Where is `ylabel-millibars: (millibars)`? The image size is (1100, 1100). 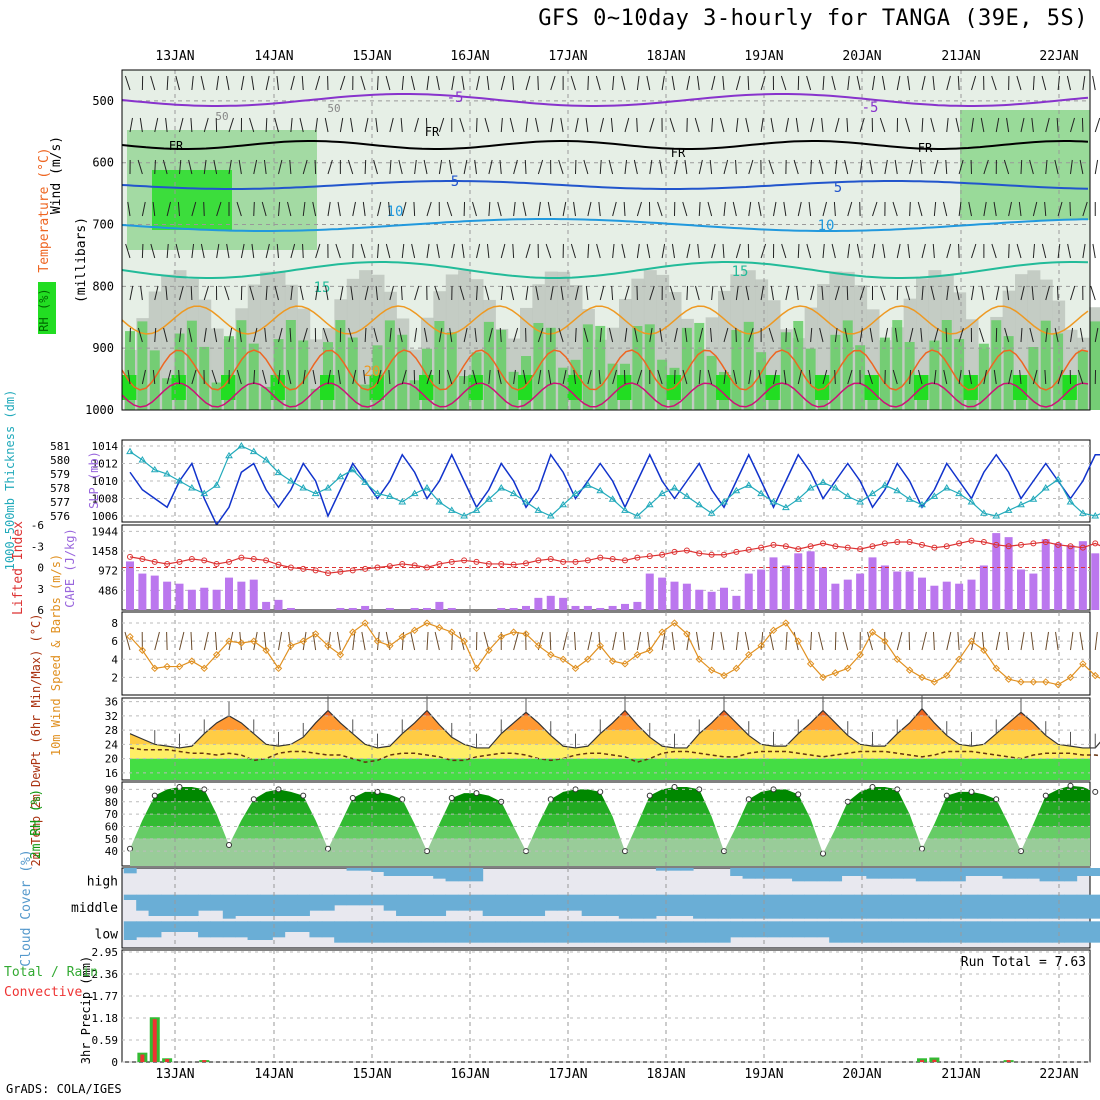
ylabel-millibars: (millibars) is located at coordinates (81, 260).